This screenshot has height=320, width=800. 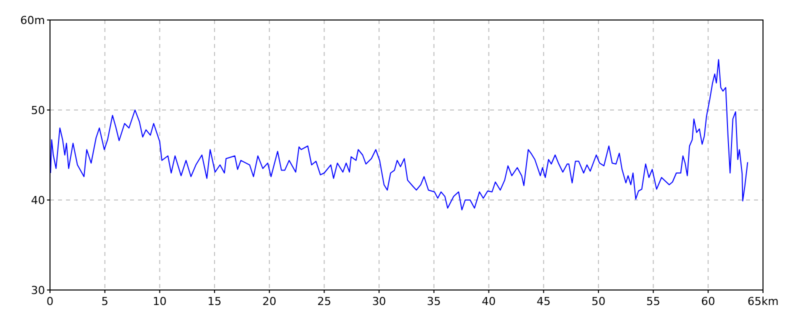 I want to click on x-tick-label: 5, so click(x=104, y=301).